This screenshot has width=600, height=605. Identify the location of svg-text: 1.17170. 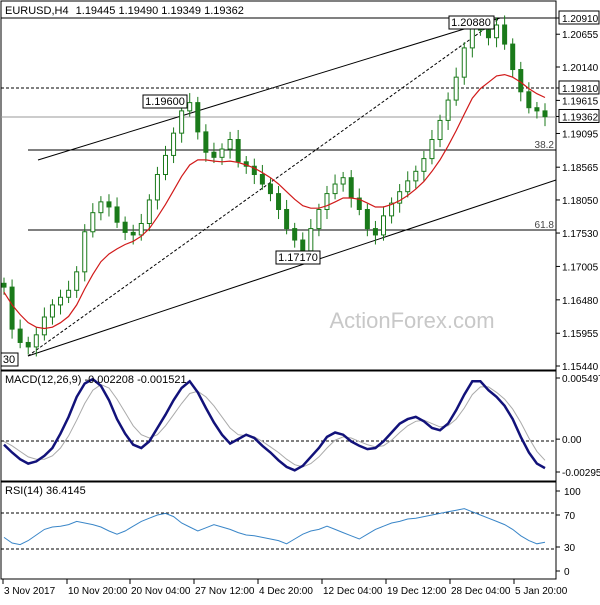
(298, 258).